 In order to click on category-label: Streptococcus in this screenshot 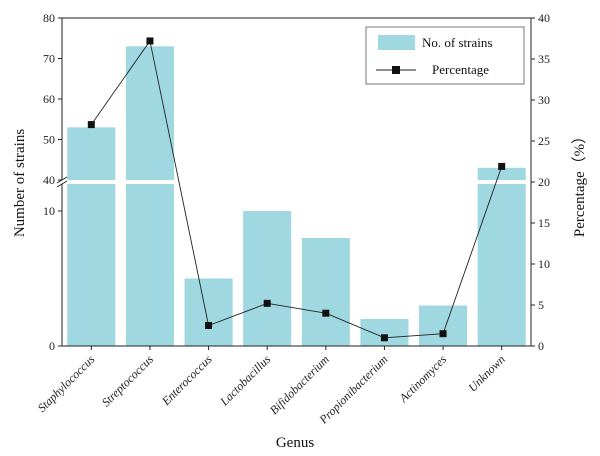, I will do `click(127, 380)`.